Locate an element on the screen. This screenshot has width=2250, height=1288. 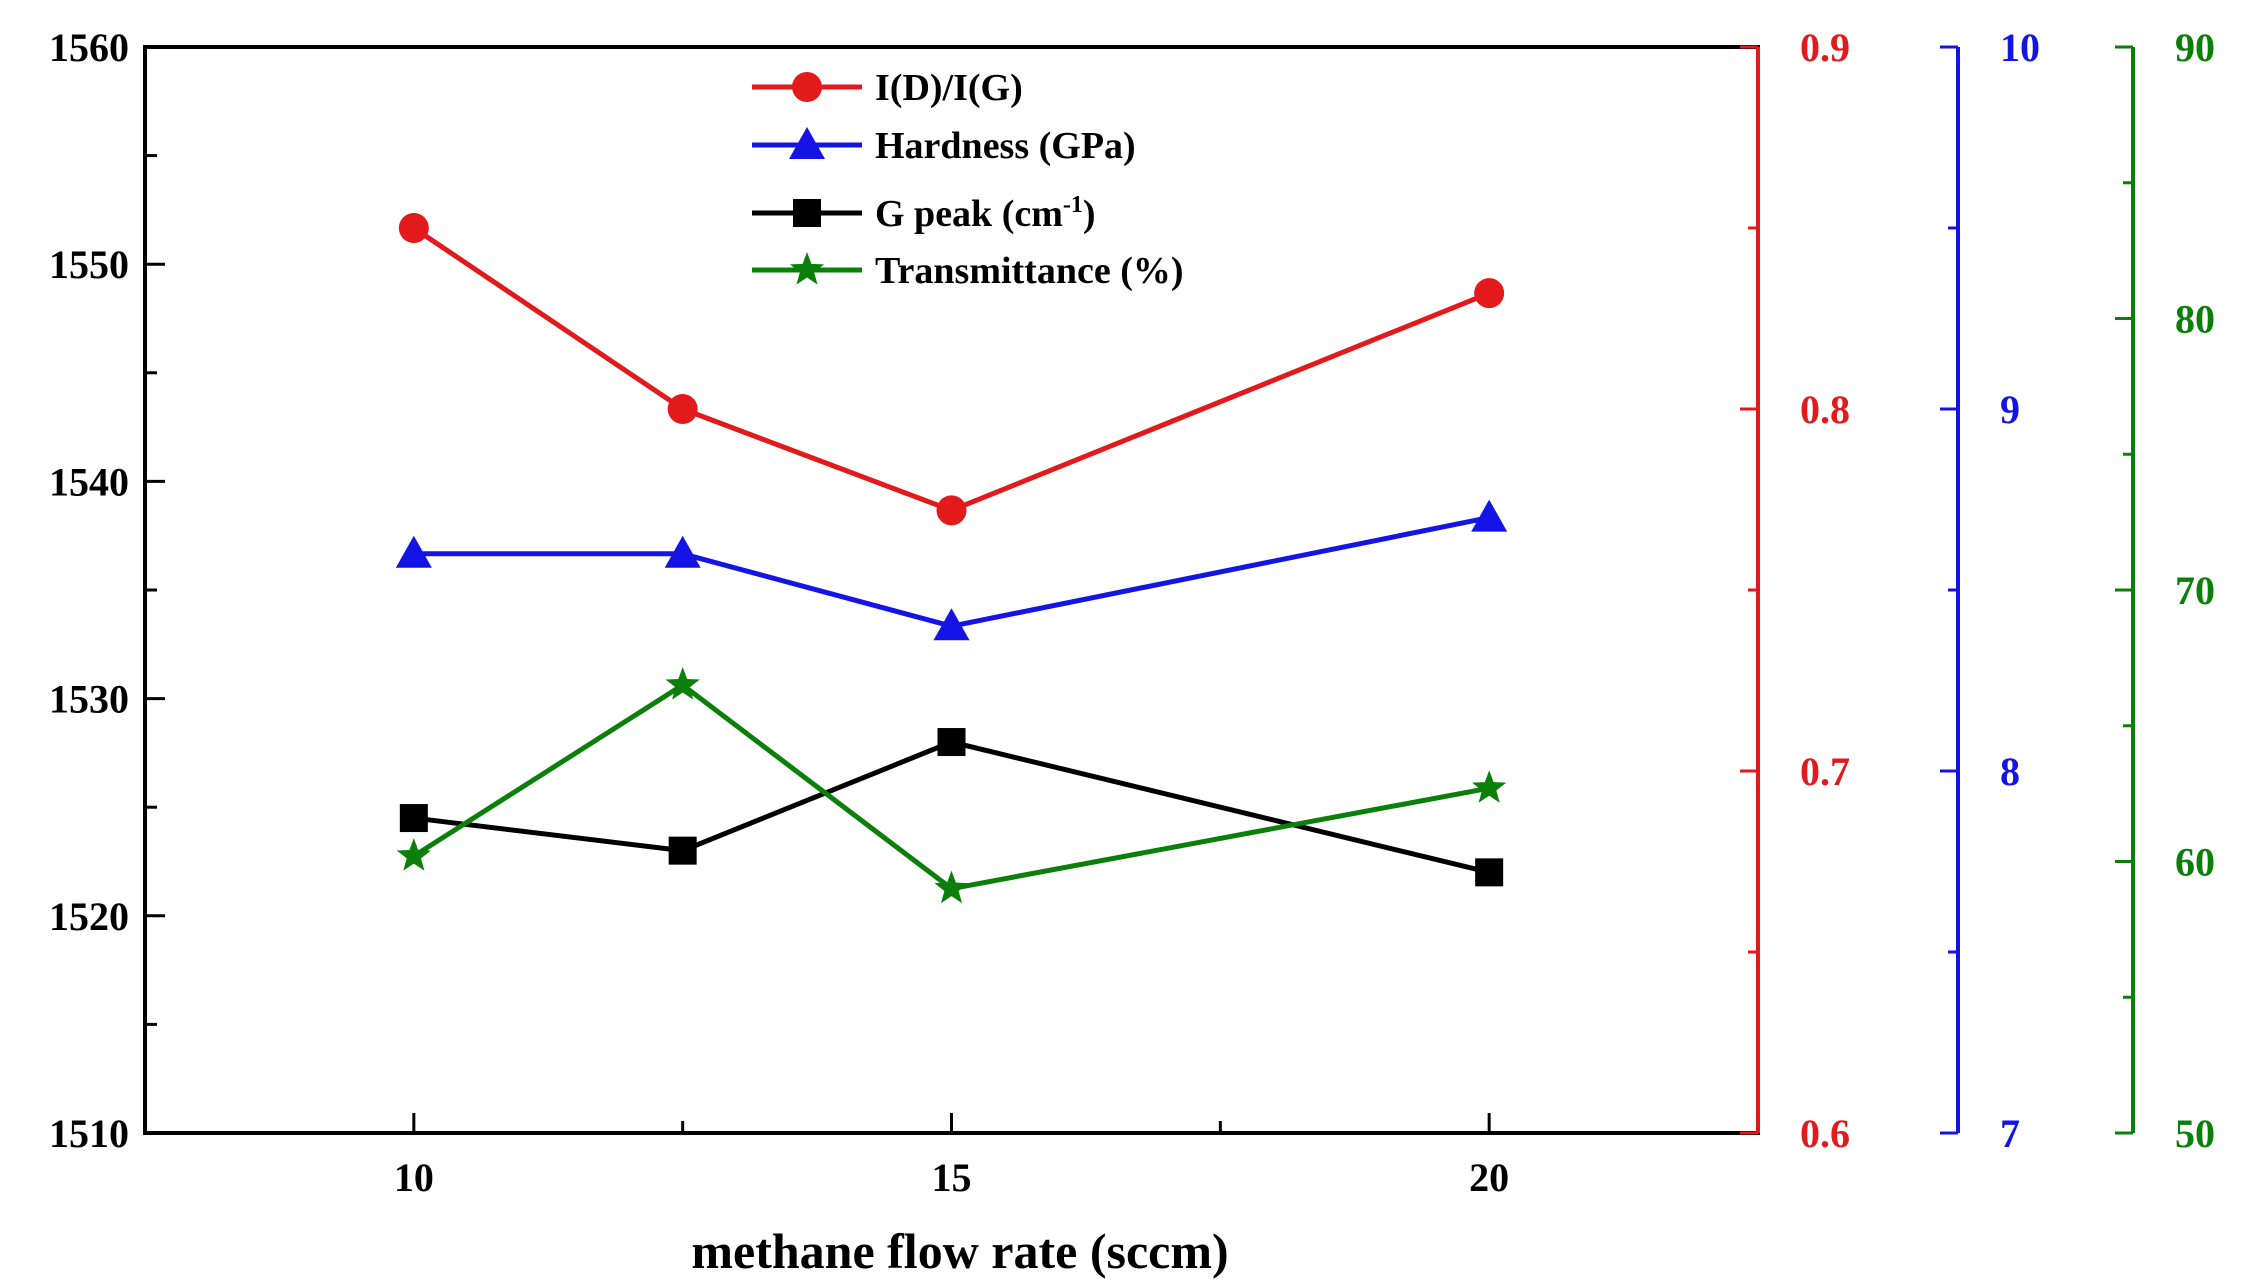
left-tick-label: 1530 is located at coordinates (89, 699).